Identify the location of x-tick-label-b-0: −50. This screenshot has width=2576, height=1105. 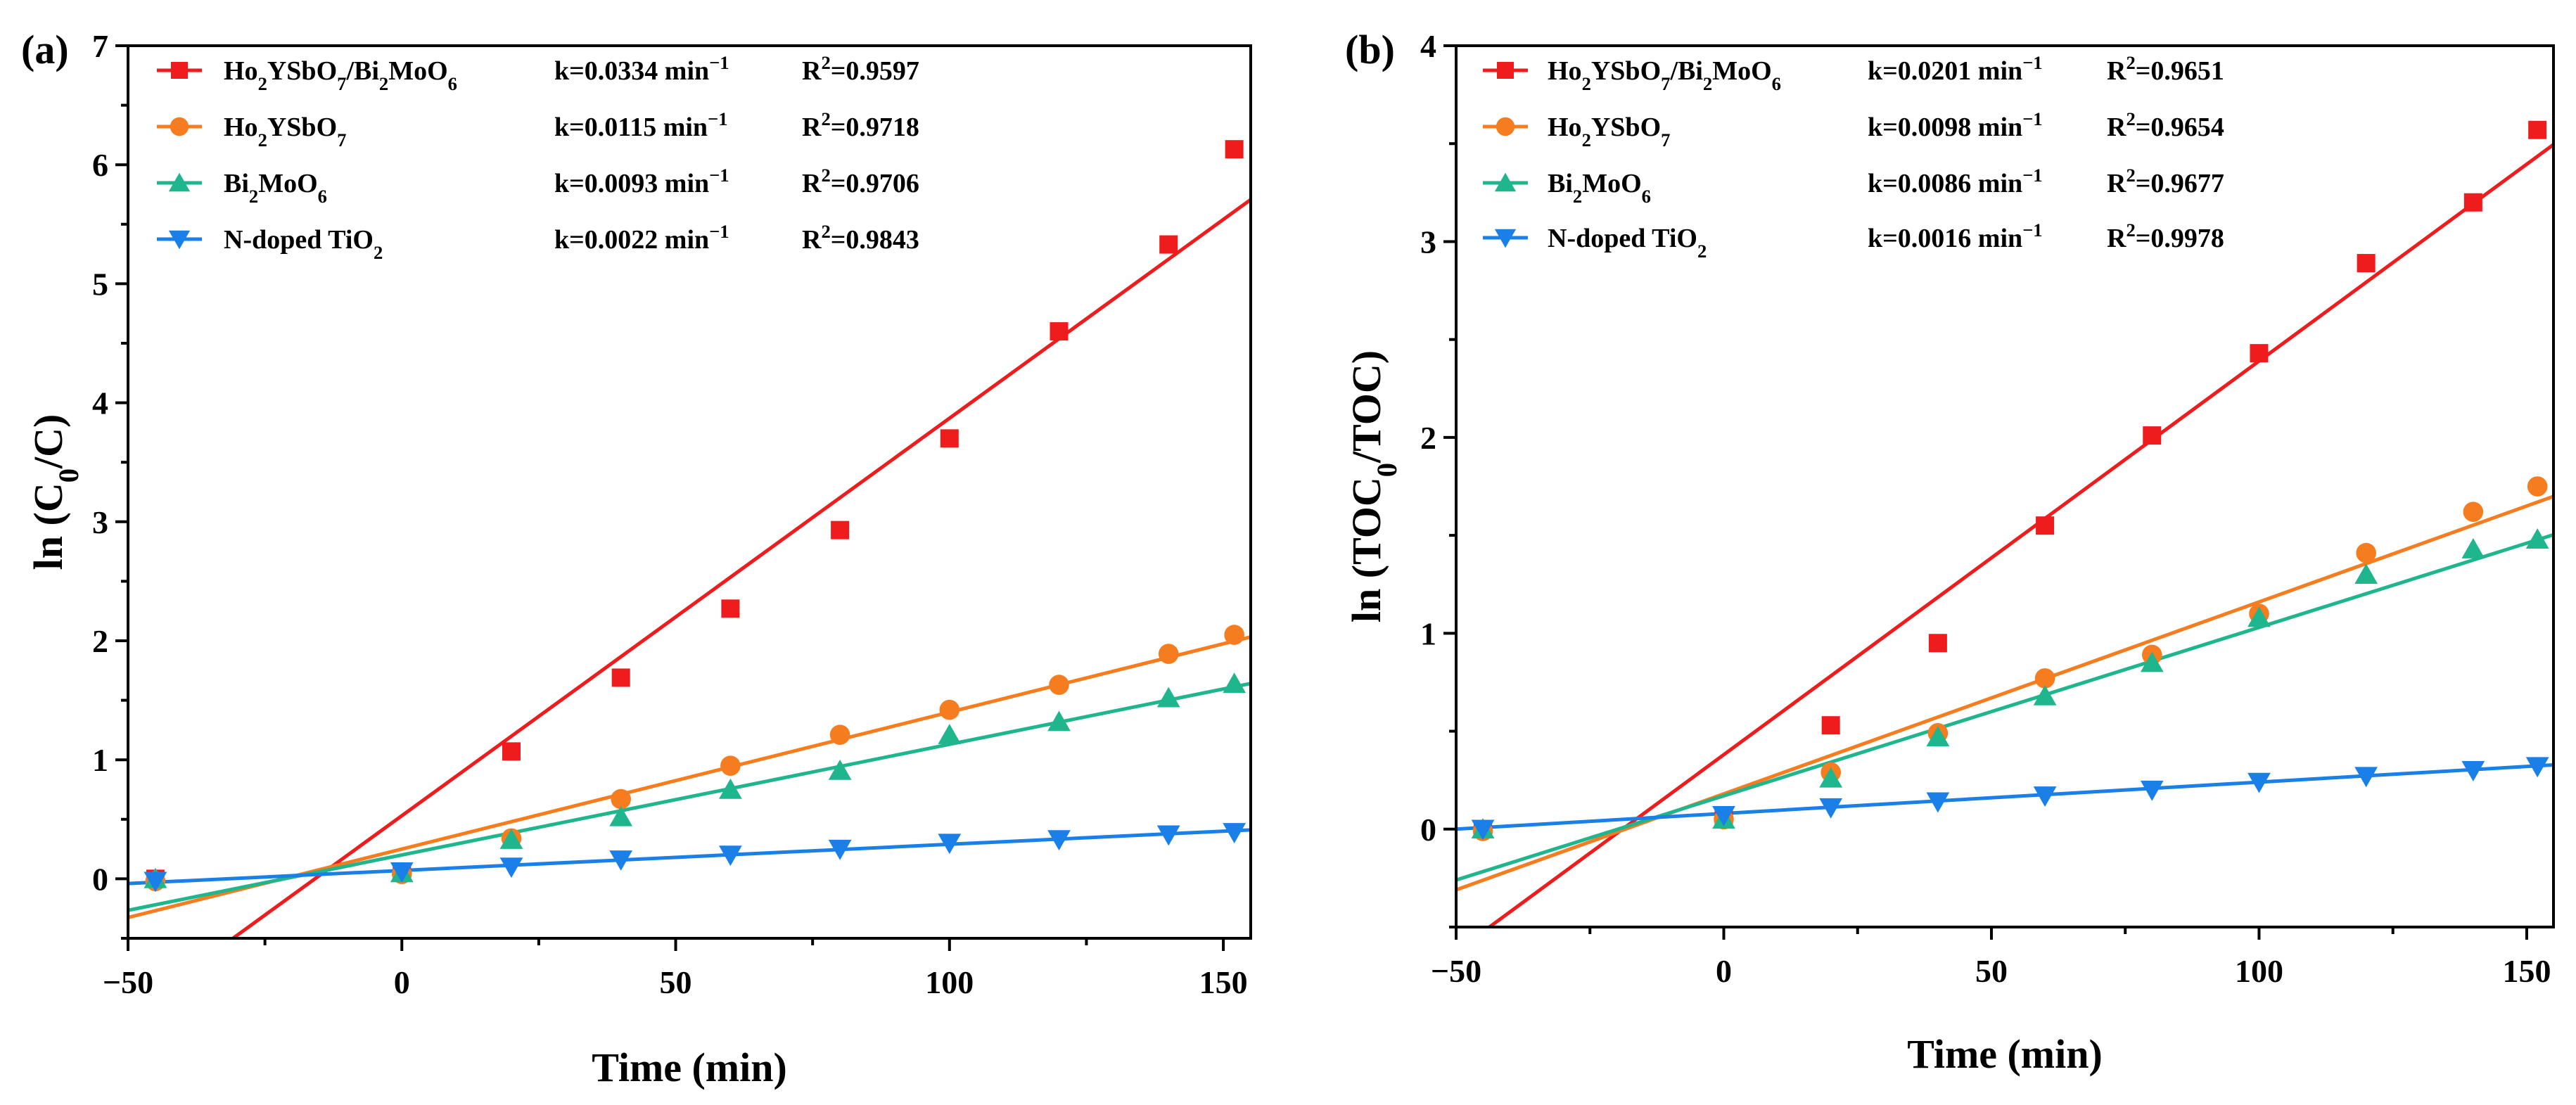
(1456, 971).